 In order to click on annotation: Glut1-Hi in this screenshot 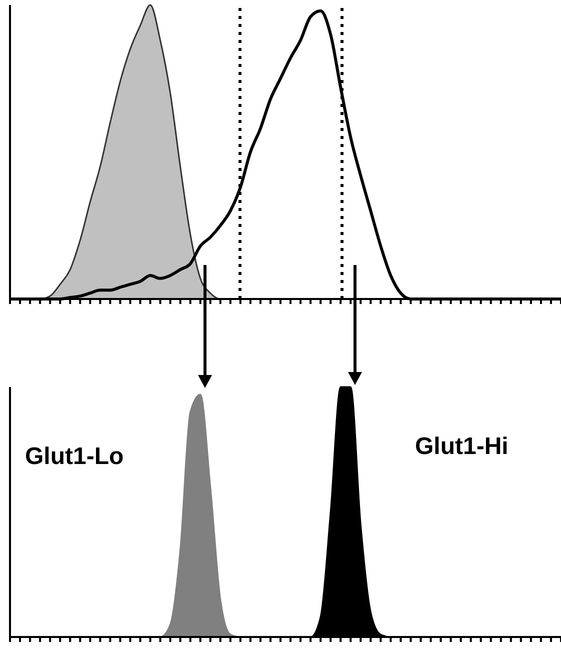, I will do `click(461, 447)`.